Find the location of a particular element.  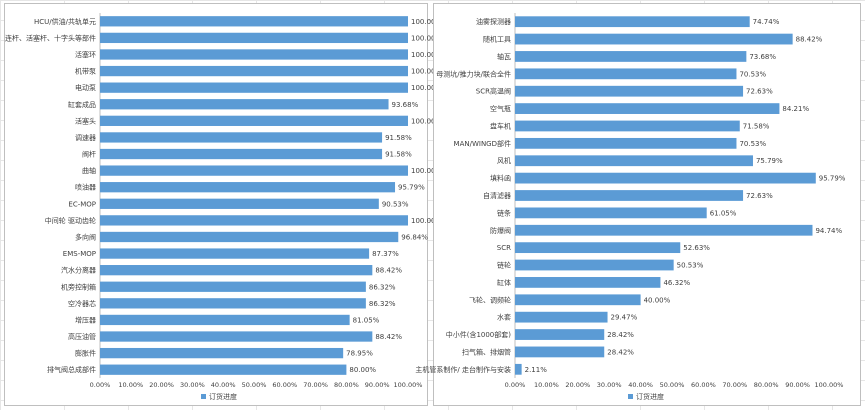

category-label: 油雾探测器 is located at coordinates (493, 21).